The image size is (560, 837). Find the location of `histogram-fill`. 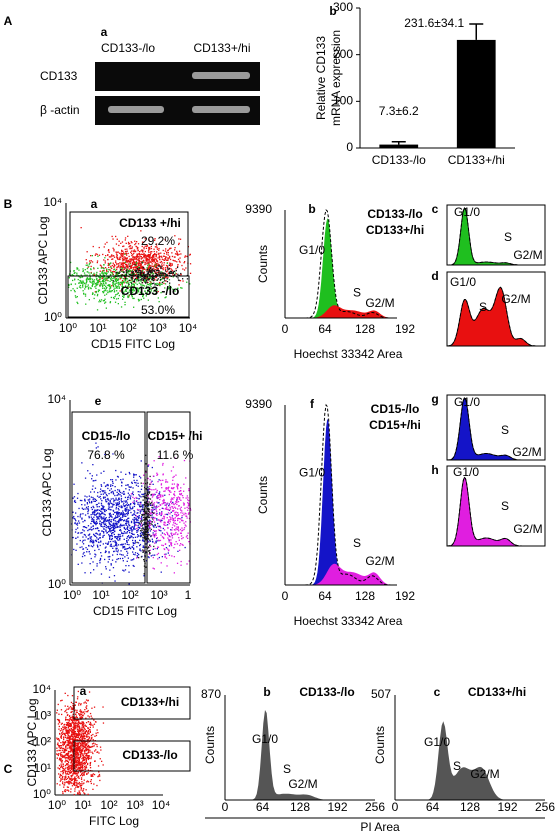

histogram-fill is located at coordinates (341, 574).